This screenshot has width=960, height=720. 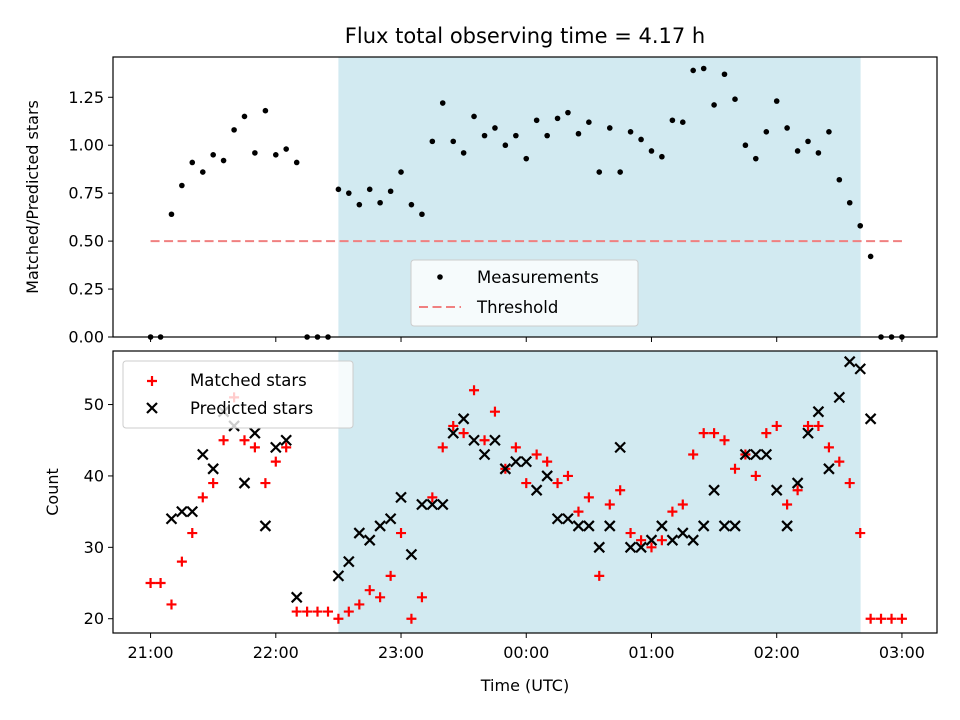 I want to click on legend-measurements-label: Measurements, so click(x=538, y=277).